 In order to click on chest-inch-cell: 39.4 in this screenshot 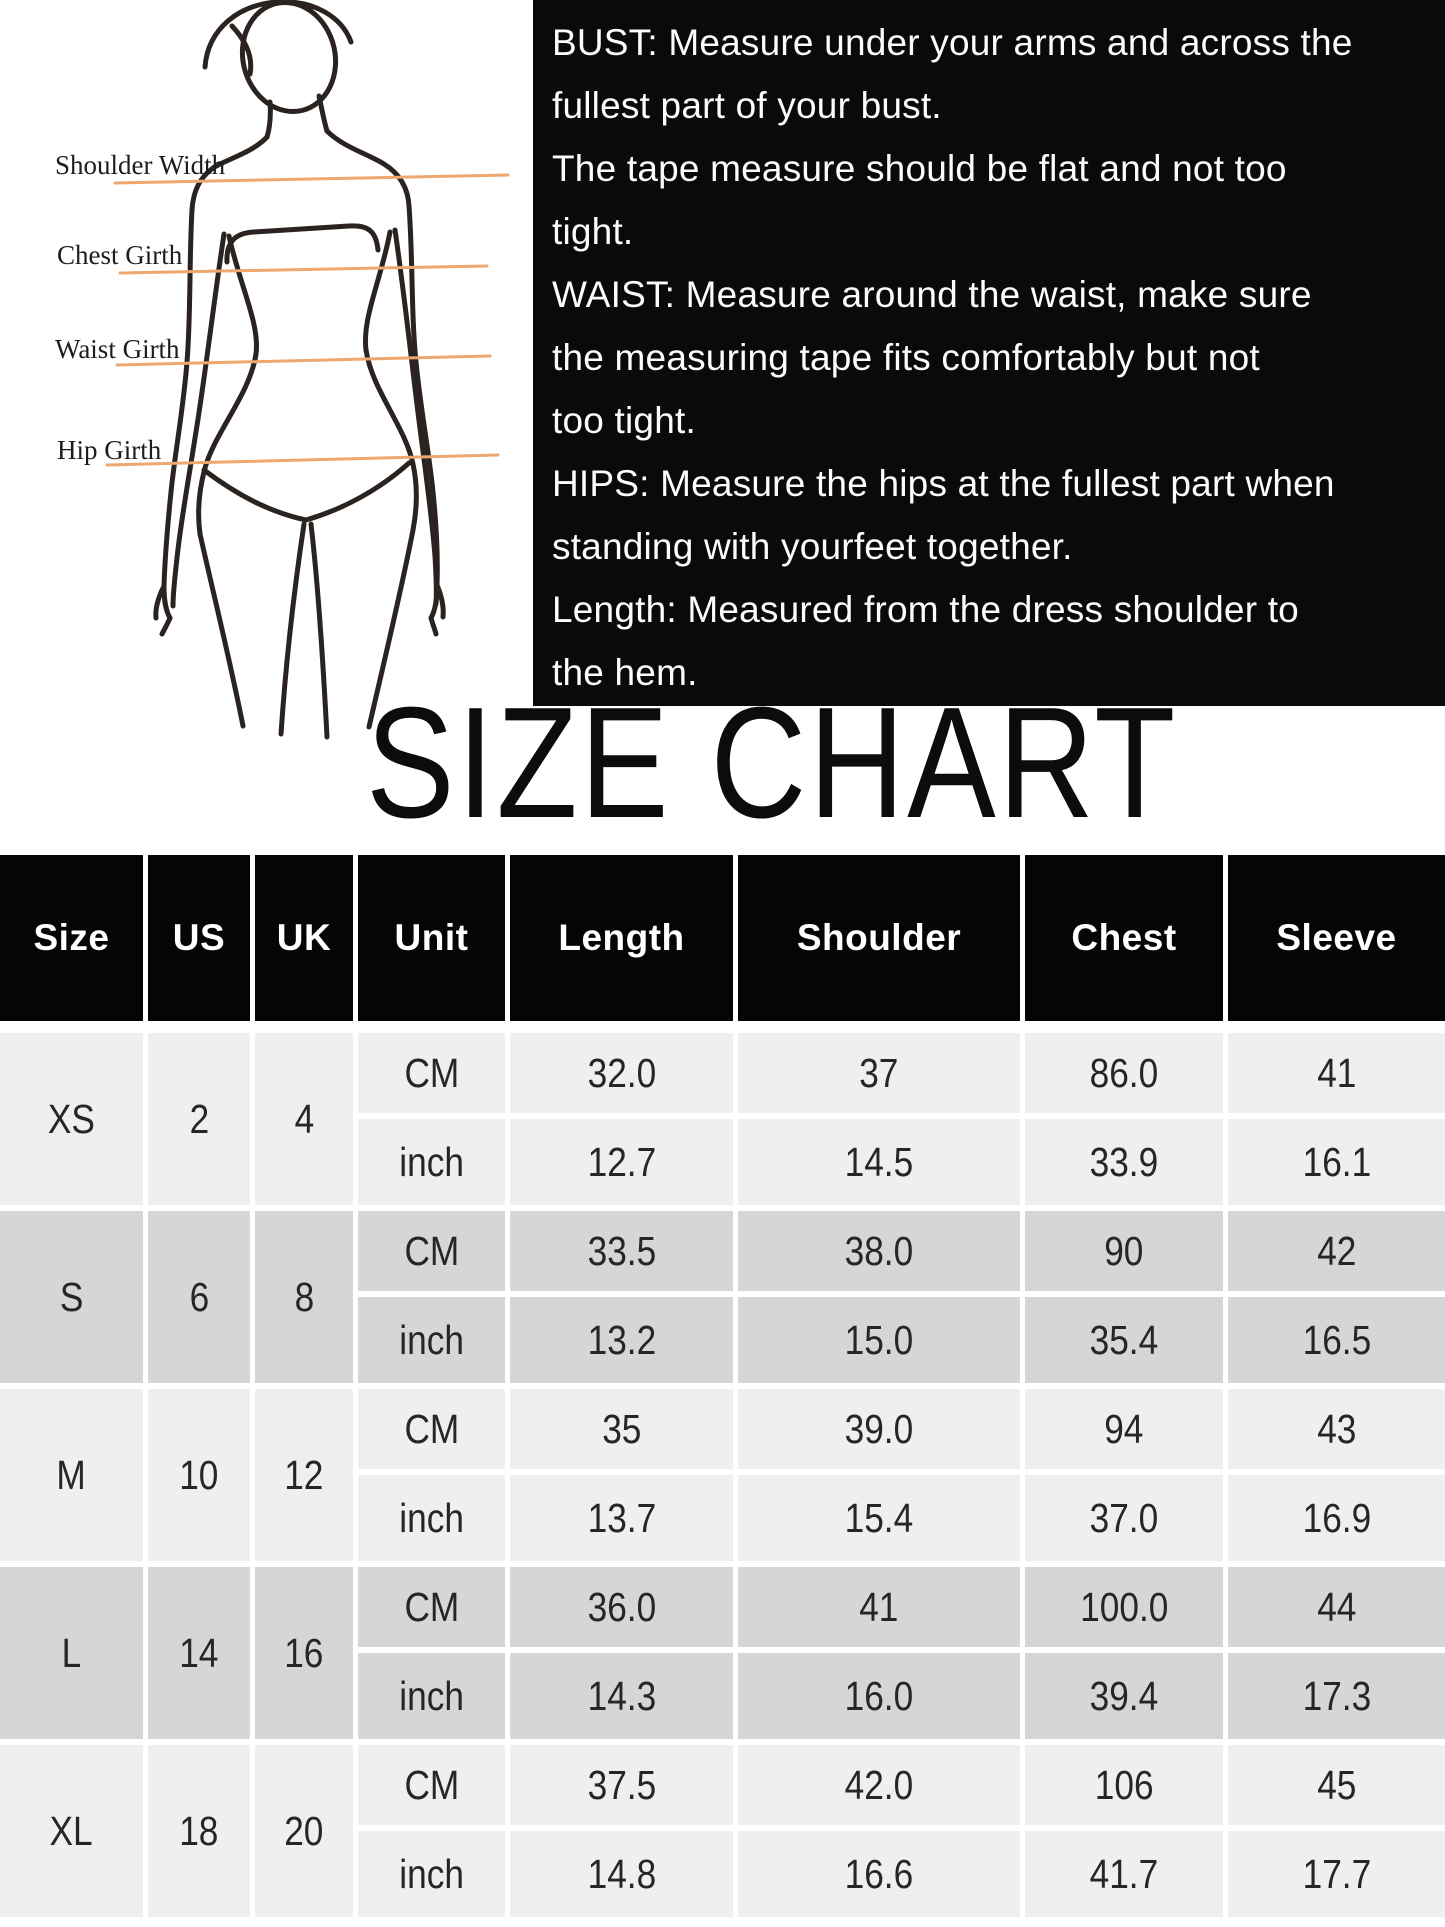, I will do `click(1124, 1696)`.